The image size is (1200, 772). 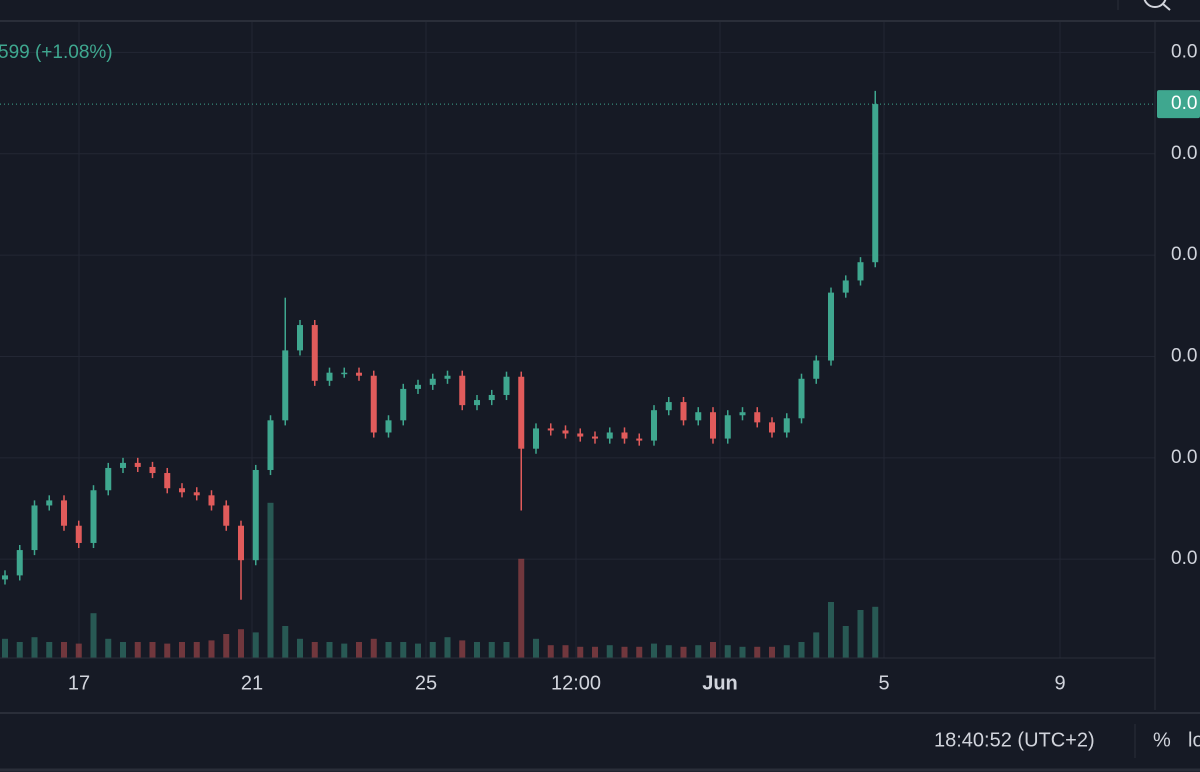 I want to click on x-tick-label: 5, so click(x=883, y=683).